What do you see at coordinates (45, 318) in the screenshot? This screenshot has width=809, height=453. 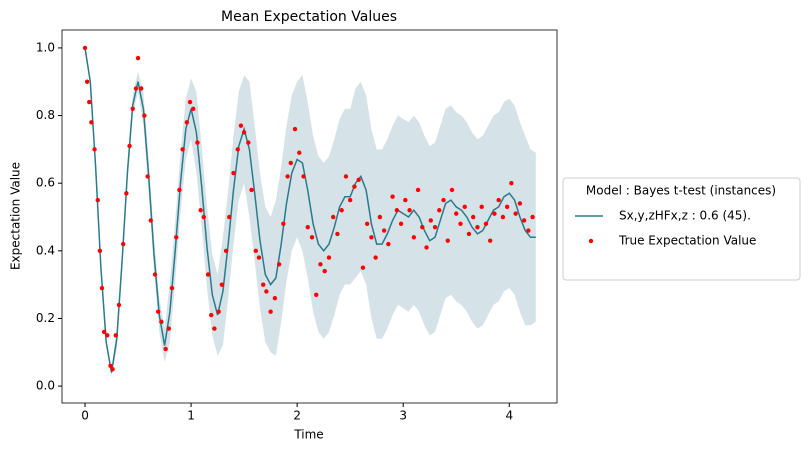 I see `y-tick-label: 0.2` at bounding box center [45, 318].